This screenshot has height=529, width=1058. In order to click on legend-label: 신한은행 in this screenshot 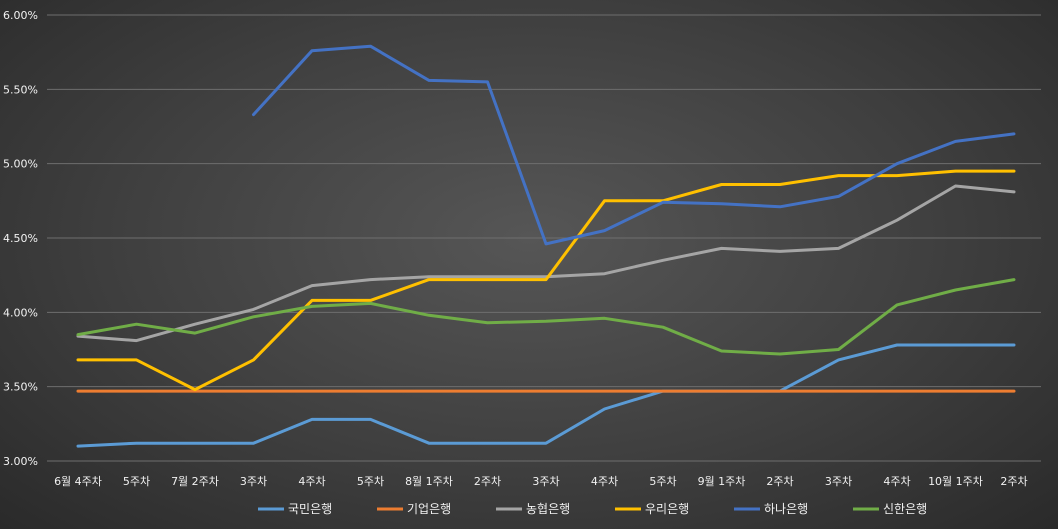, I will do `click(905, 508)`.